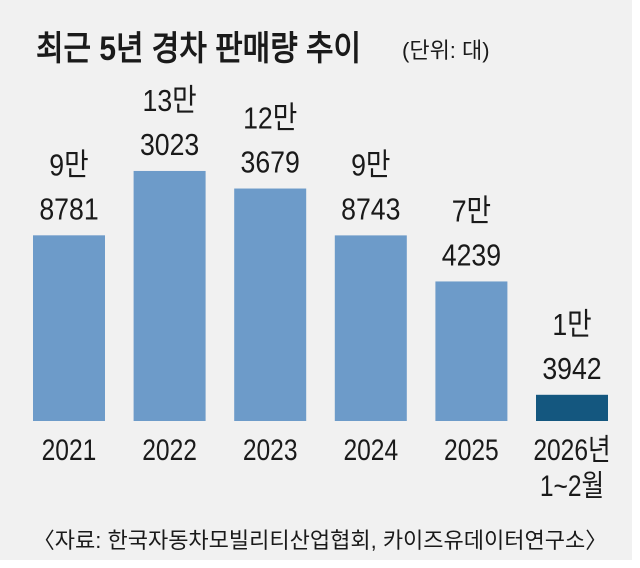 The image size is (640, 568). Describe the element at coordinates (572, 407) in the screenshot. I see `bar-2026년 1~2월` at that location.